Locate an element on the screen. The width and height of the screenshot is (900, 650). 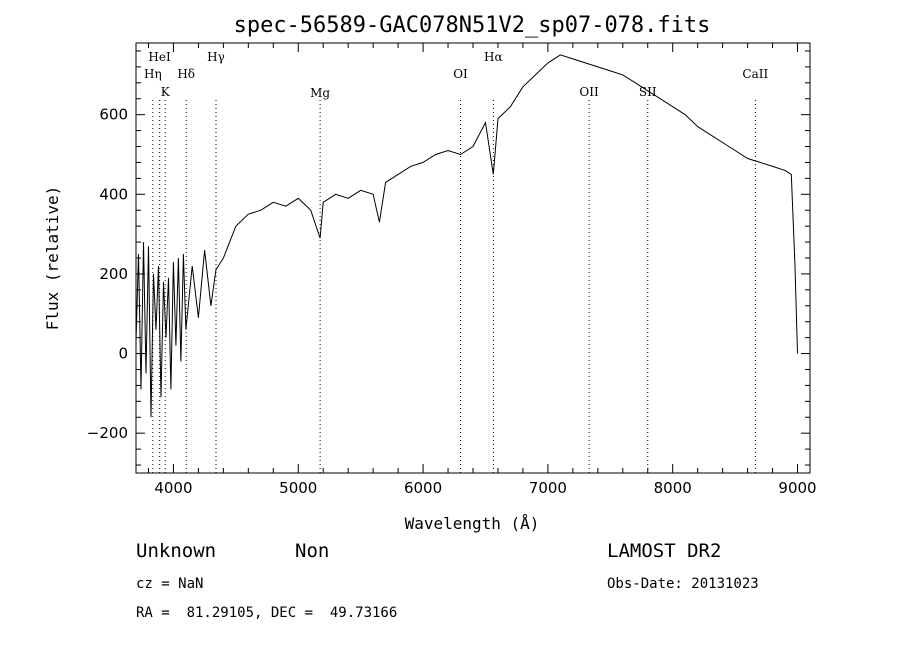
obs-date: Obs-Date: 20131023 is located at coordinates (683, 584).